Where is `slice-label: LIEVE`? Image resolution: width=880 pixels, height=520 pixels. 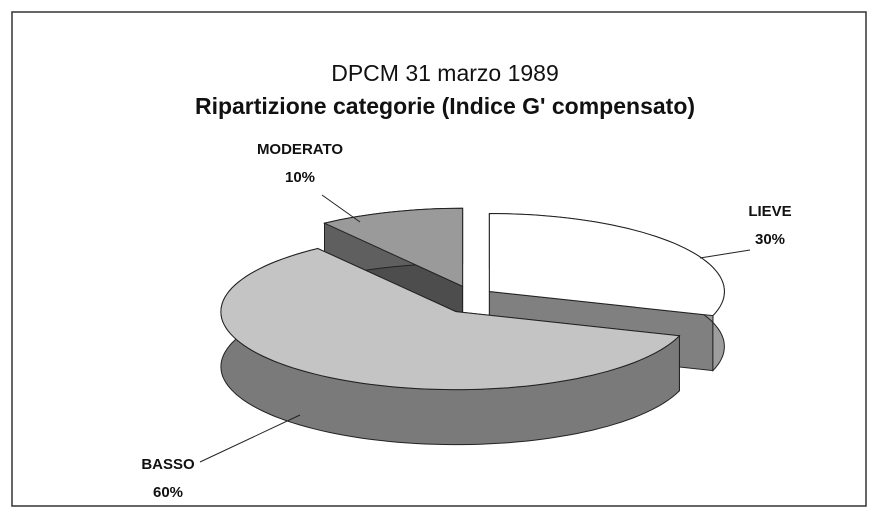 slice-label: LIEVE is located at coordinates (769, 211).